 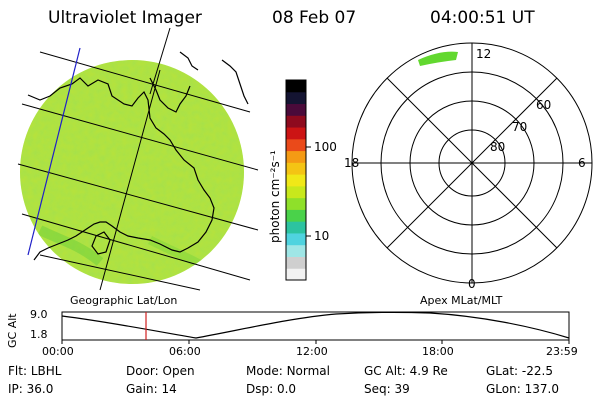 I want to click on altitude-xtick-0600: 06:00, so click(x=185, y=351).